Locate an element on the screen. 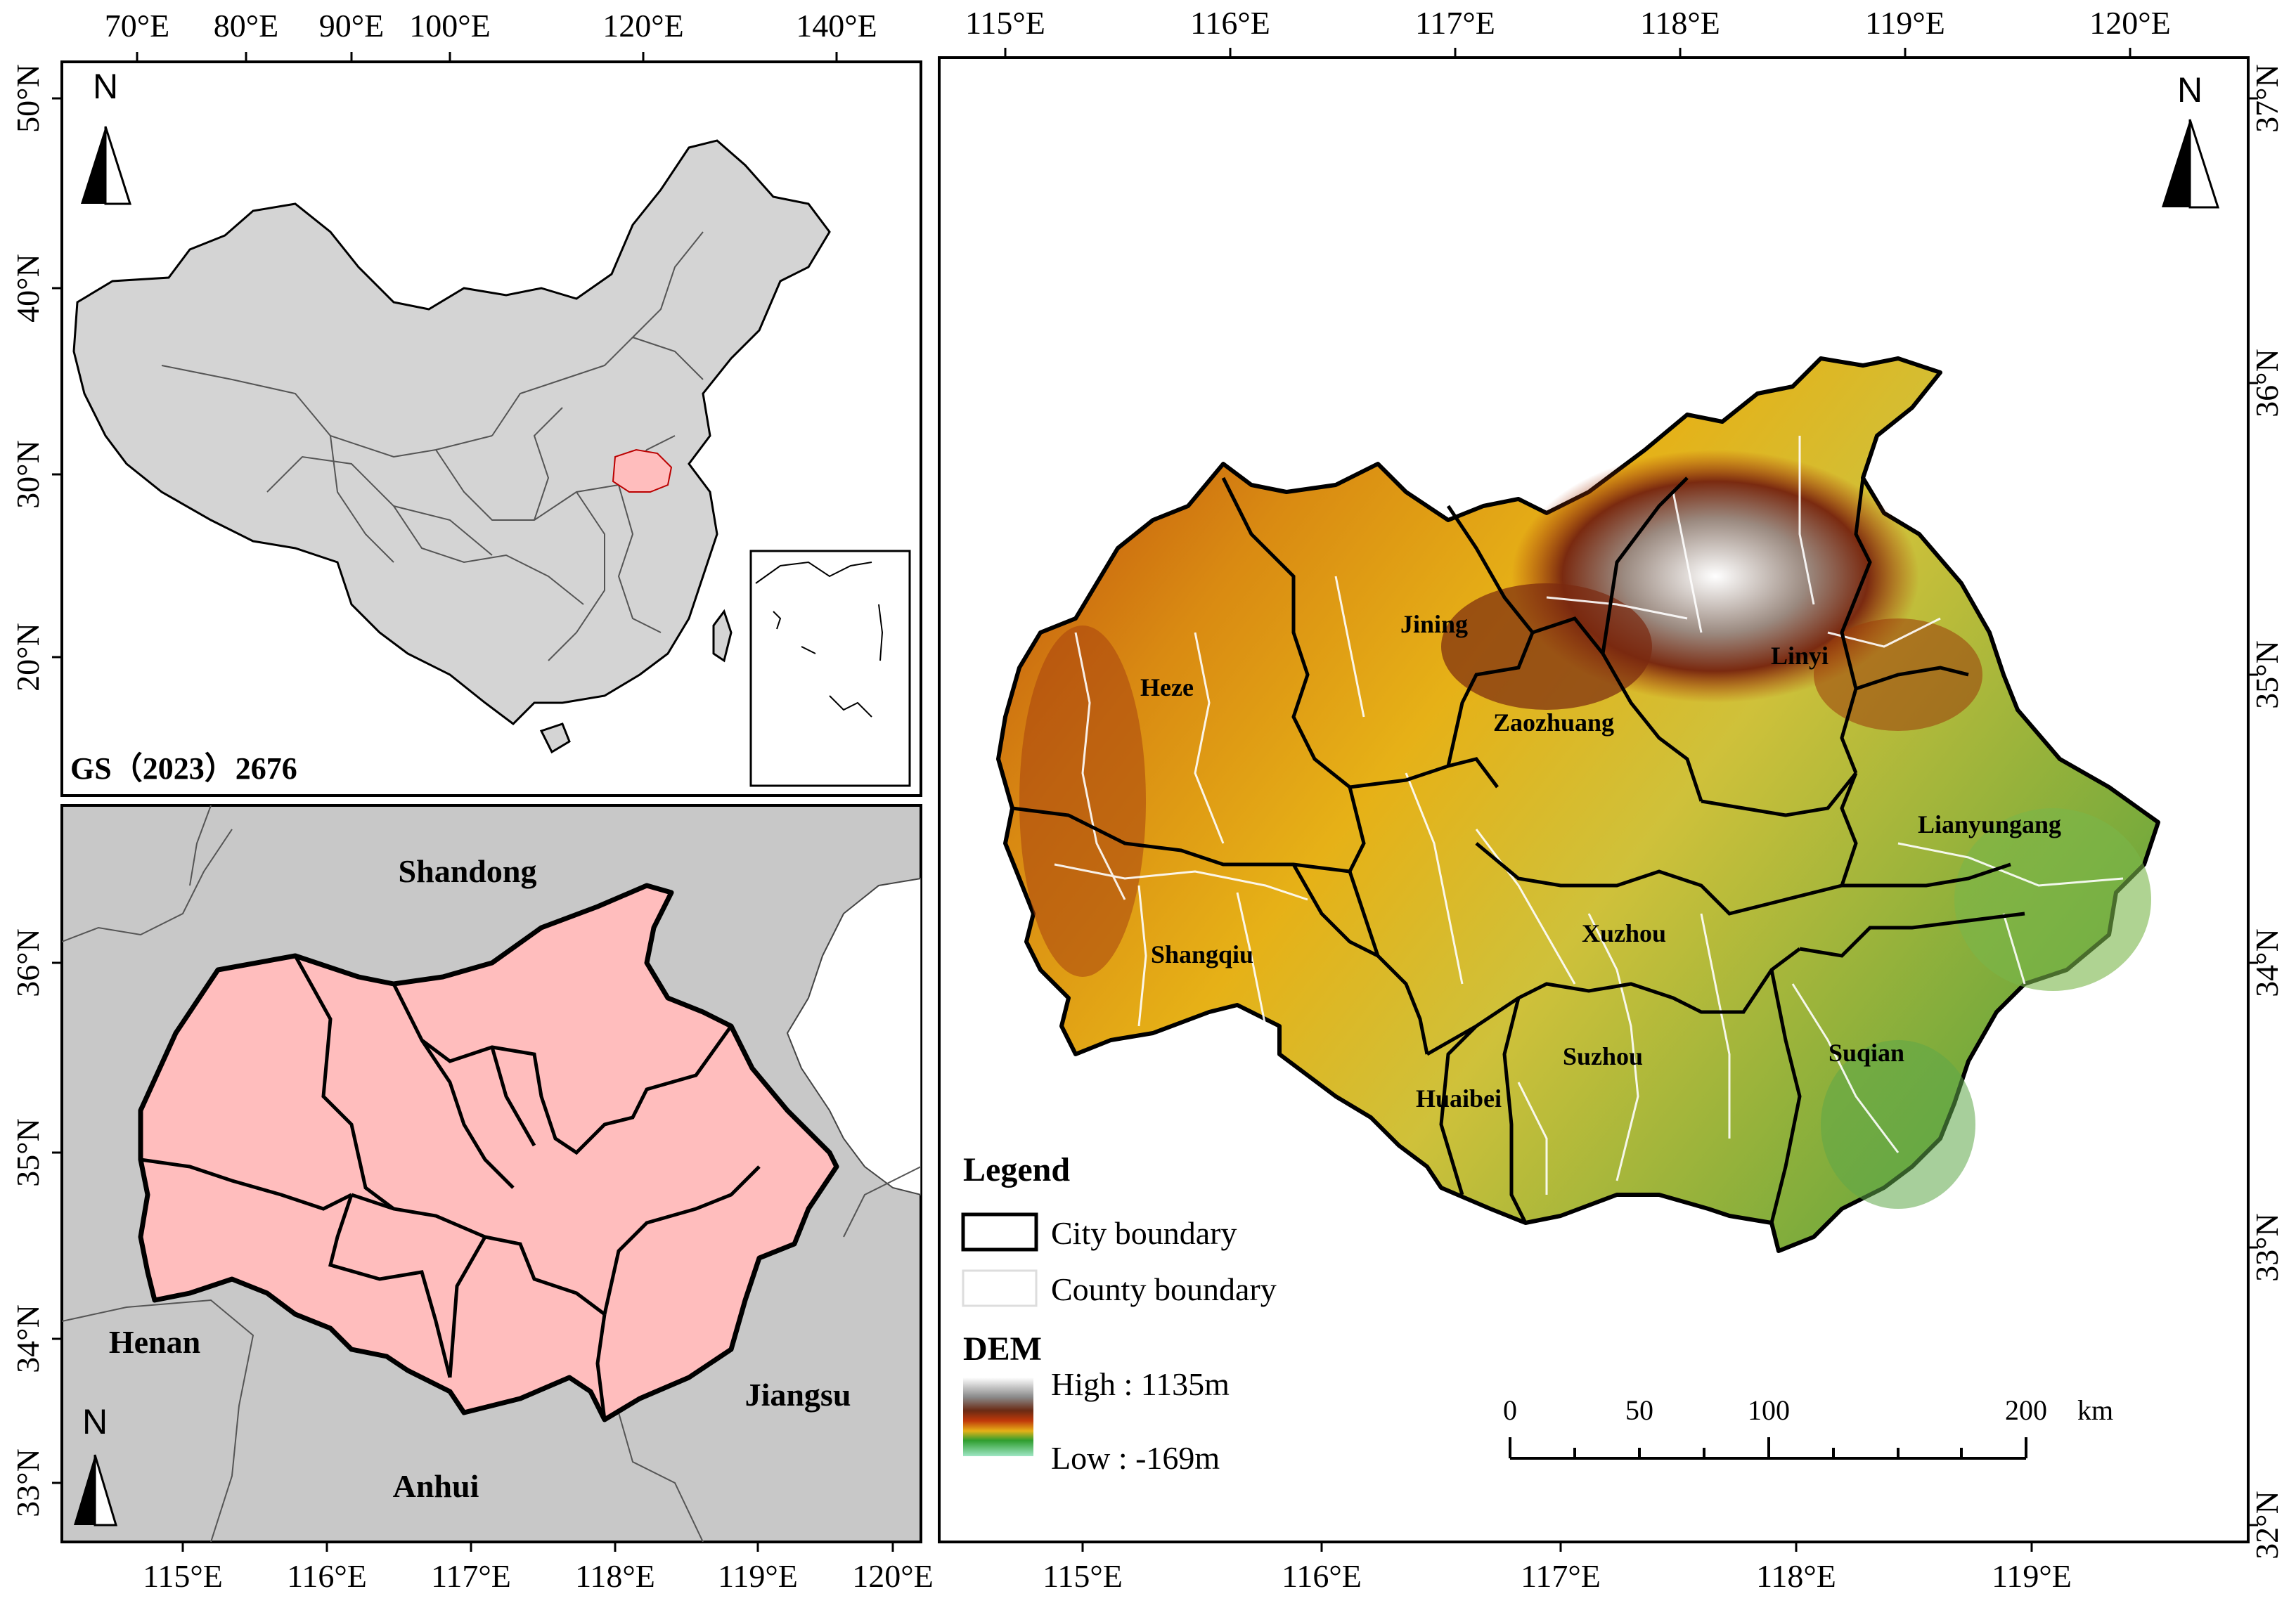  china-landmass is located at coordinates (451, 432).